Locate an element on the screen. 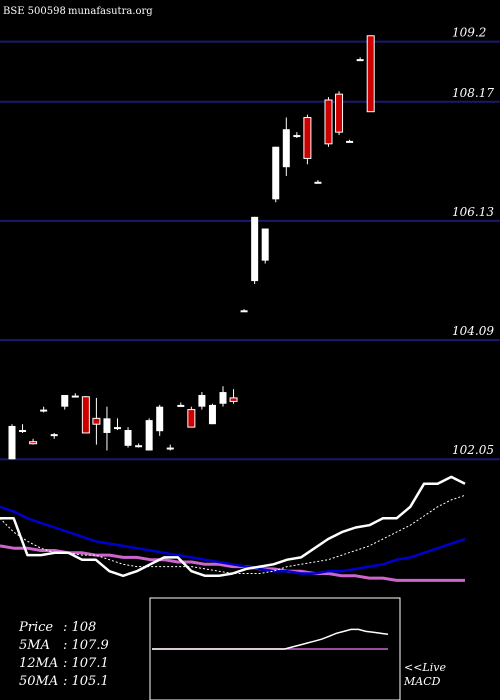 The image size is (500, 700). macd-label-line2: MACD is located at coordinates (422, 681).